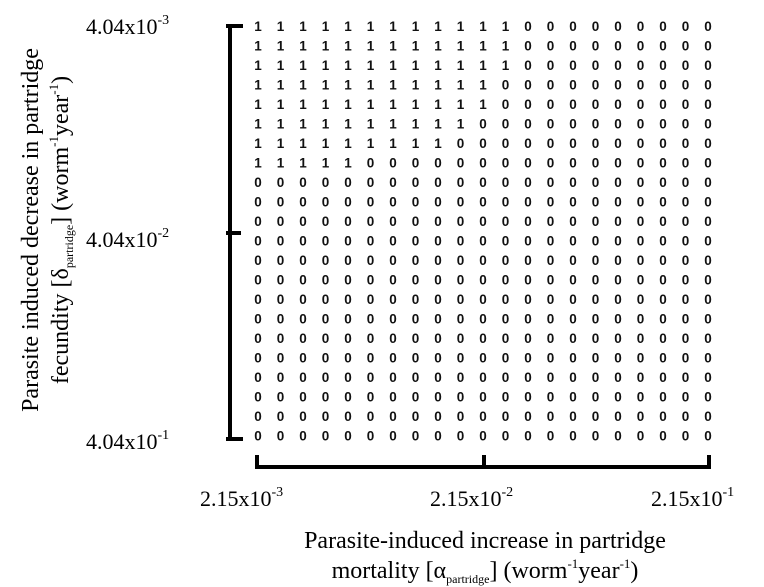 This screenshot has width=764, height=587. What do you see at coordinates (127, 239) in the screenshot?
I see `y-tick-label: 4.04x10⁻²` at bounding box center [127, 239].